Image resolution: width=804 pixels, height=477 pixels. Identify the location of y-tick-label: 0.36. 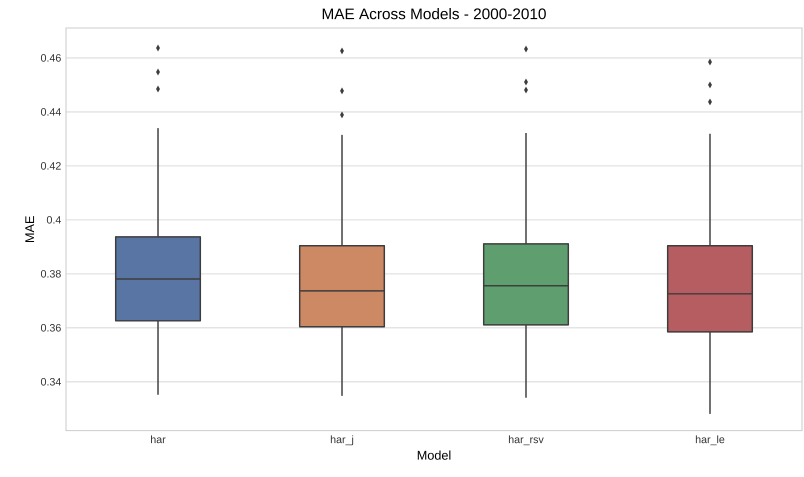
(50, 328).